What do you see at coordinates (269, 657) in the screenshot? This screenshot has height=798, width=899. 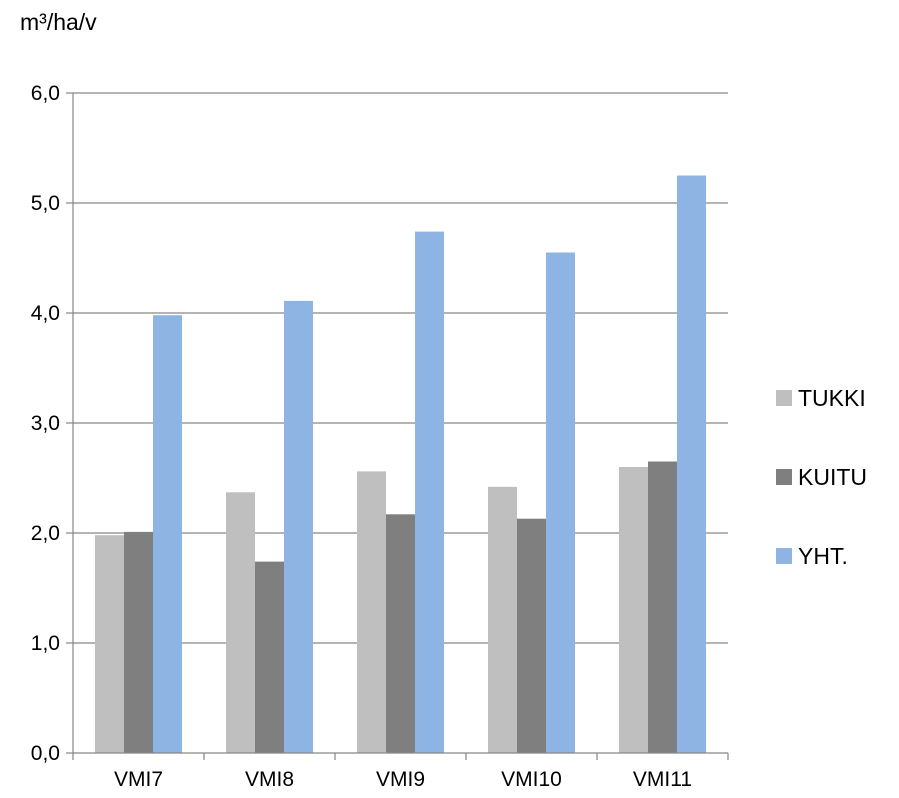 I see `bar-kuitu-vmi8` at bounding box center [269, 657].